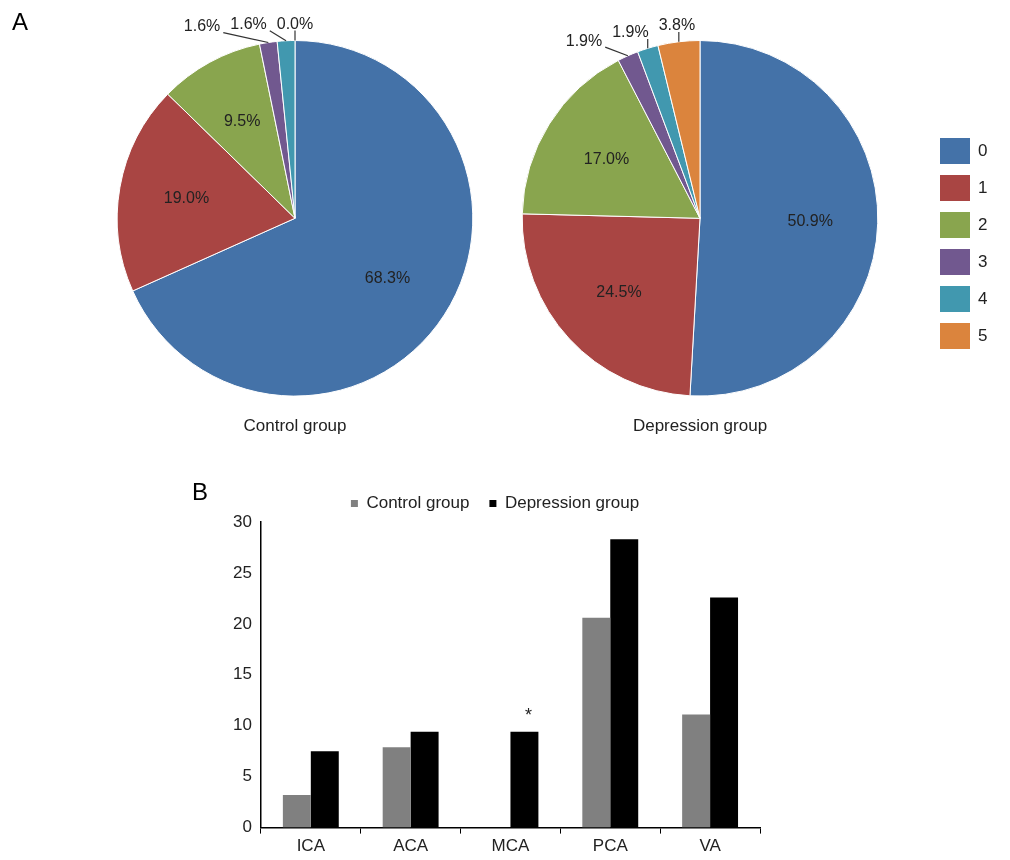  What do you see at coordinates (20, 22) in the screenshot?
I see `text: A` at bounding box center [20, 22].